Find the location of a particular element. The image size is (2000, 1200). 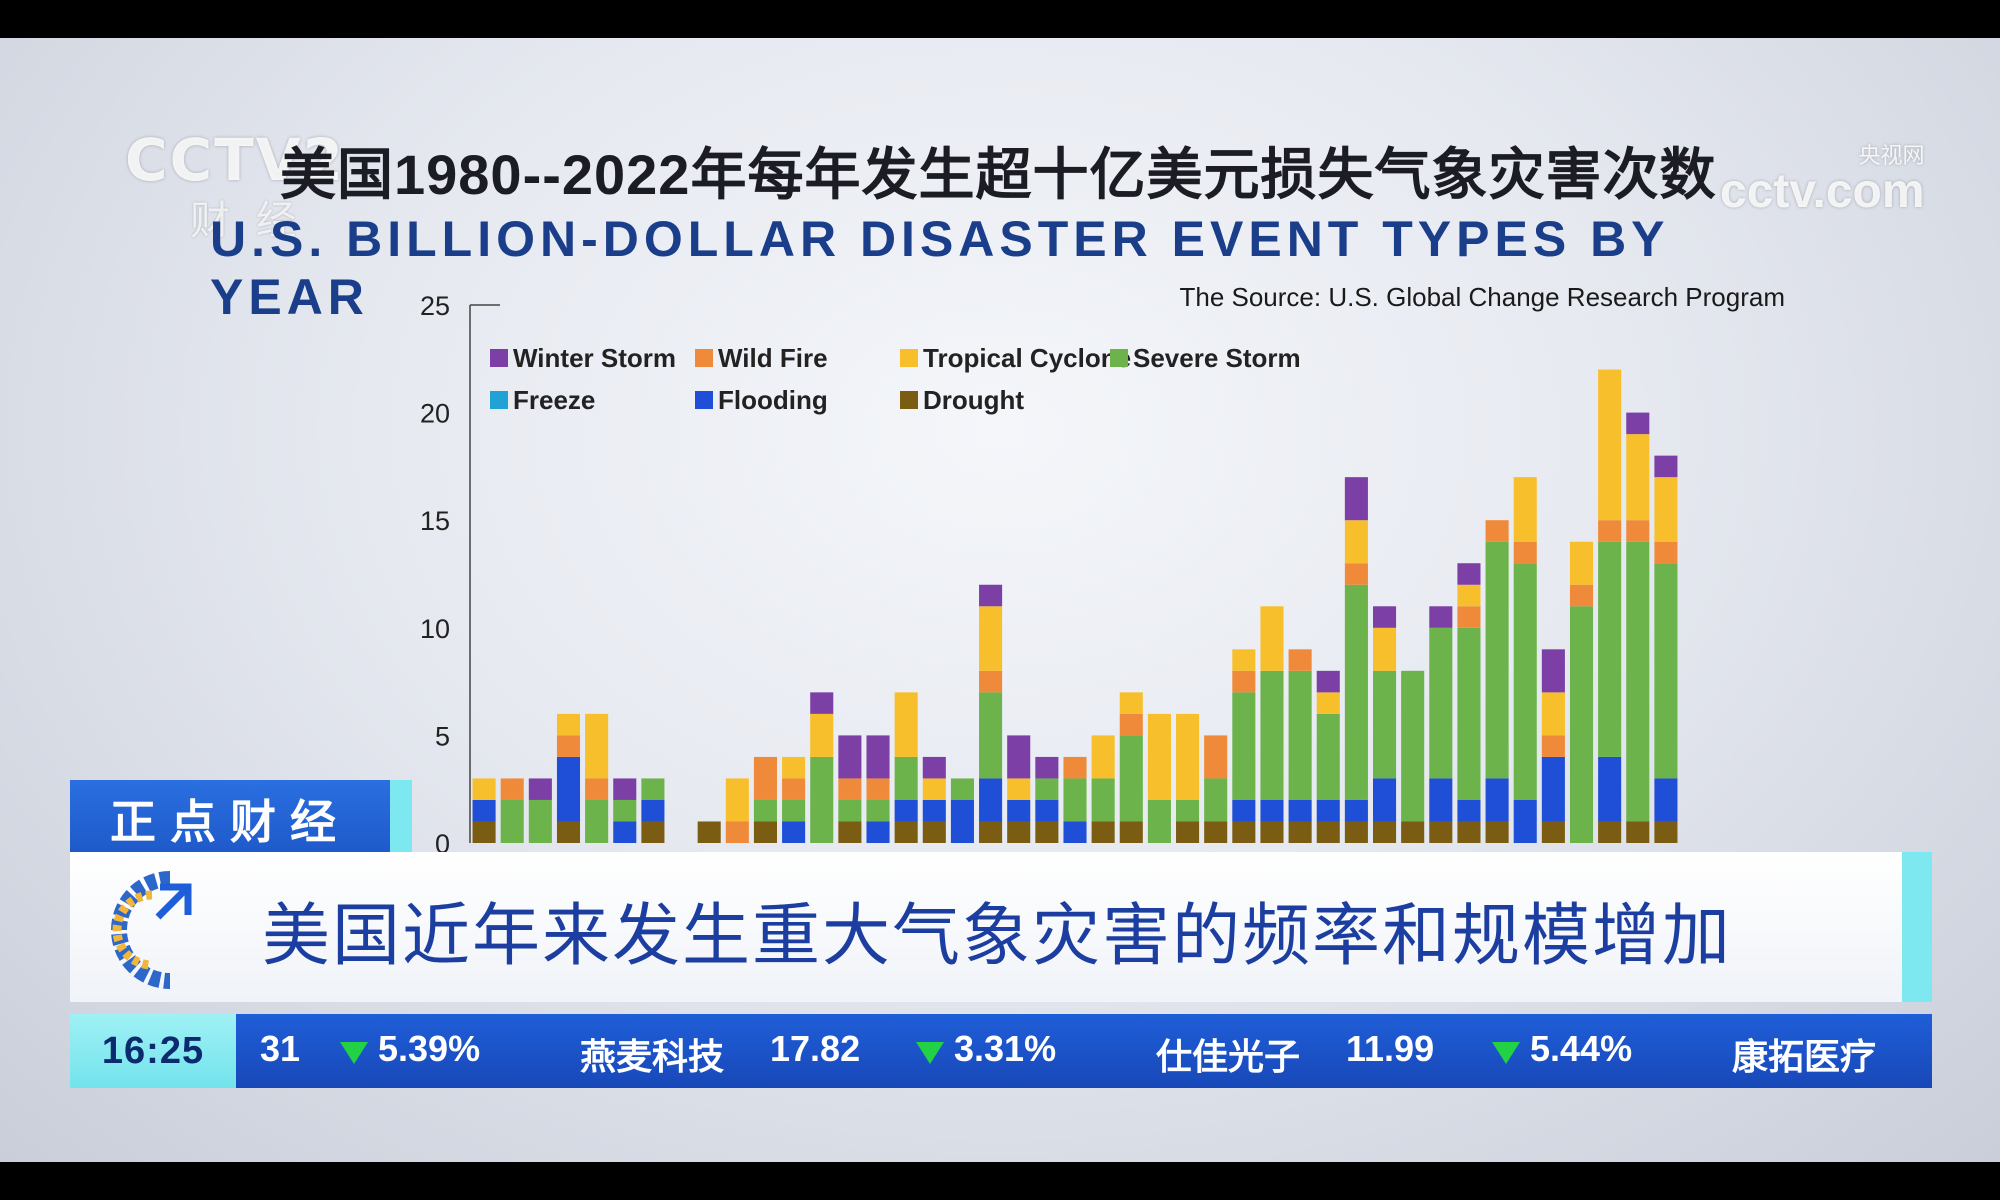

ticker-name: 燕麦科技 is located at coordinates (652, 1056).